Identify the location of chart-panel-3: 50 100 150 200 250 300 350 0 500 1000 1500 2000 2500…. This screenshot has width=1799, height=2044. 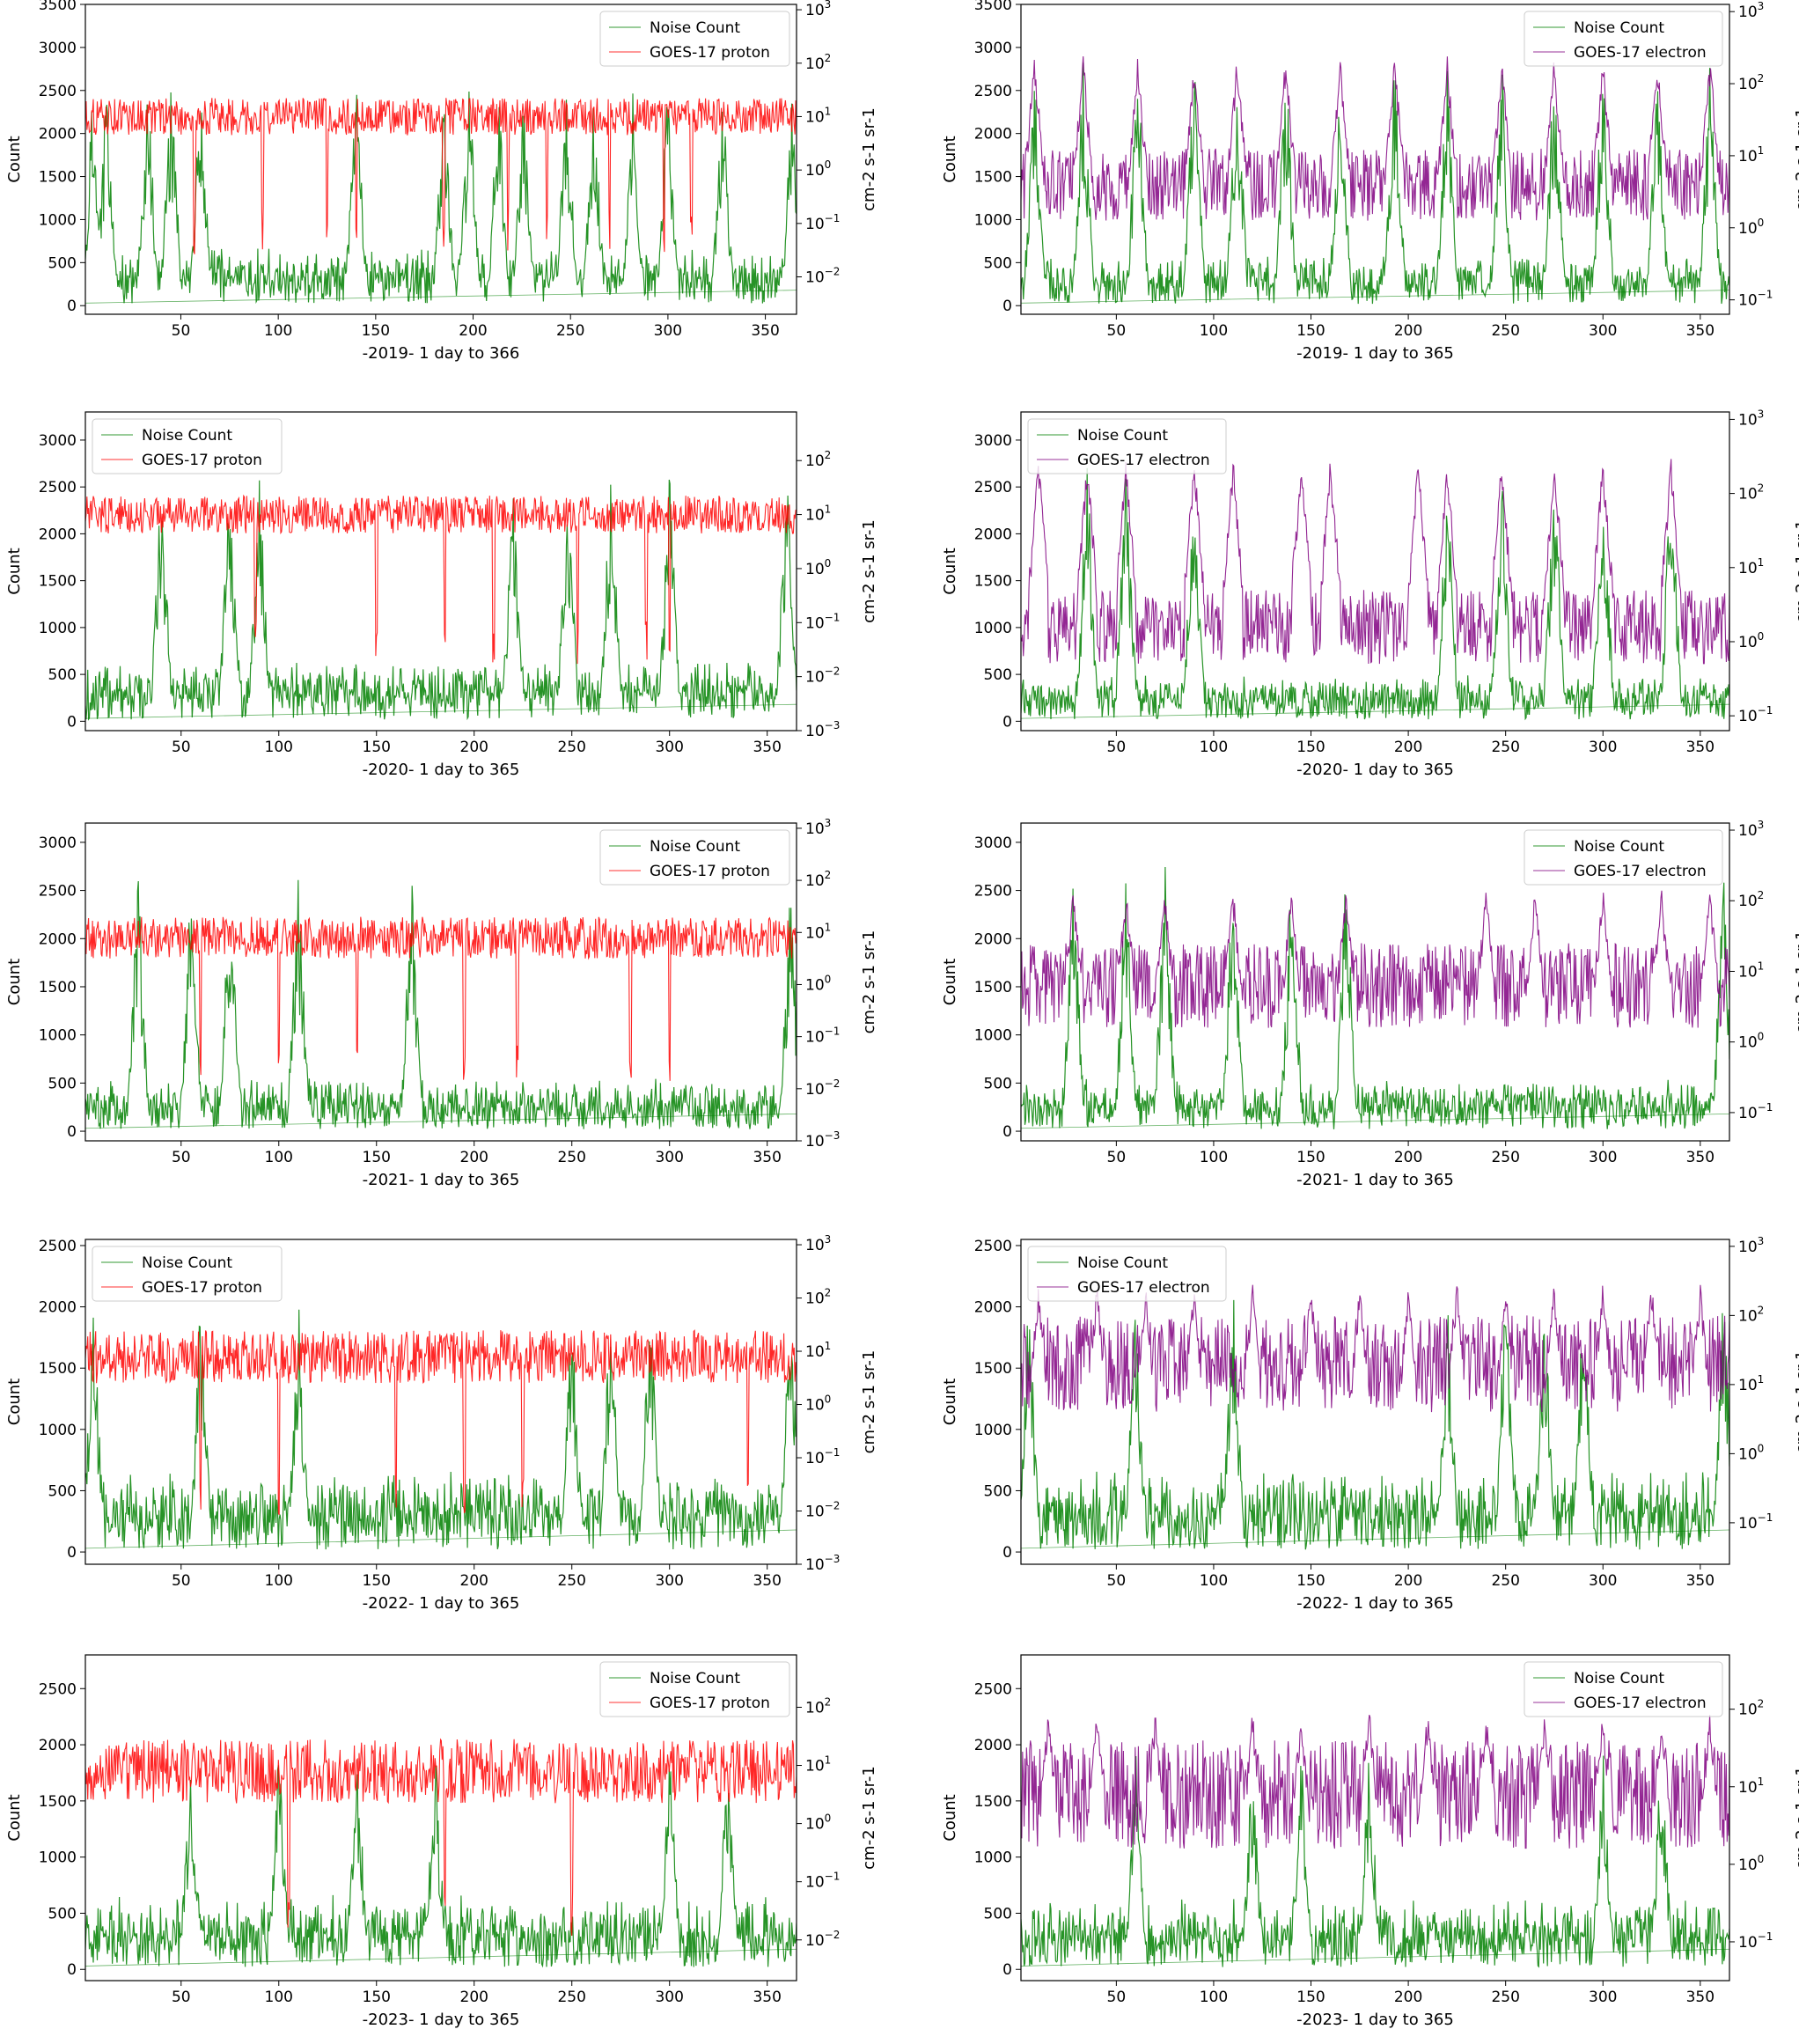
(1370, 593).